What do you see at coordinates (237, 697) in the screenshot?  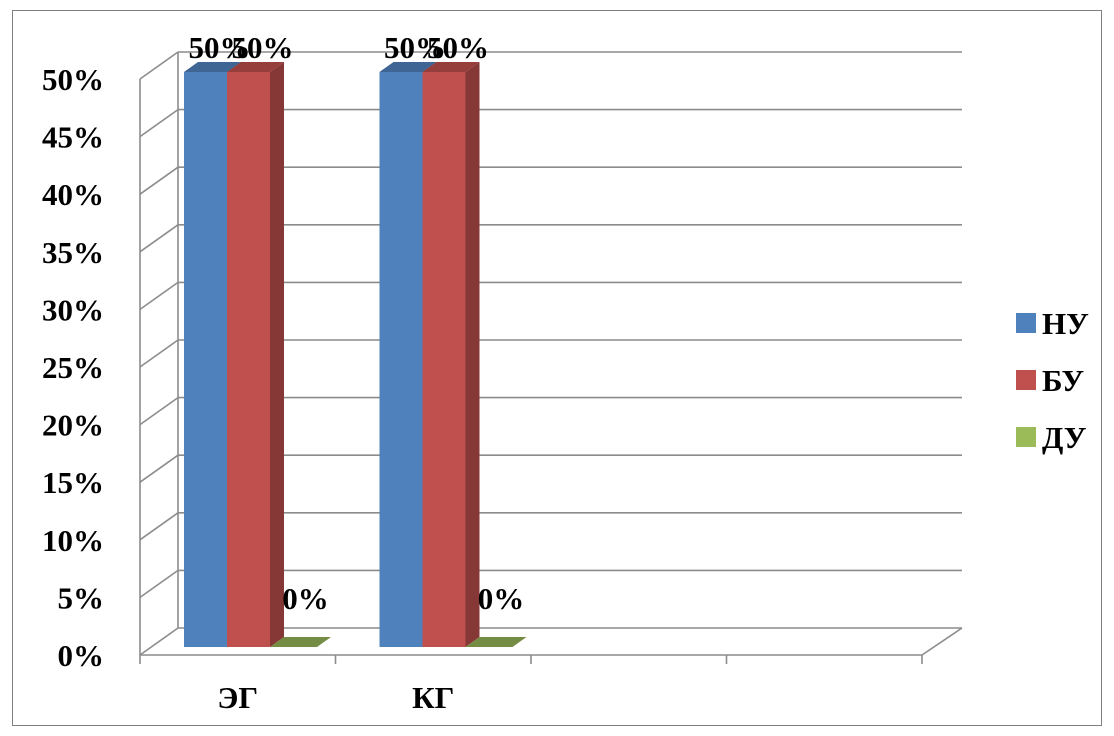 I see `x-category-label: ЭГ` at bounding box center [237, 697].